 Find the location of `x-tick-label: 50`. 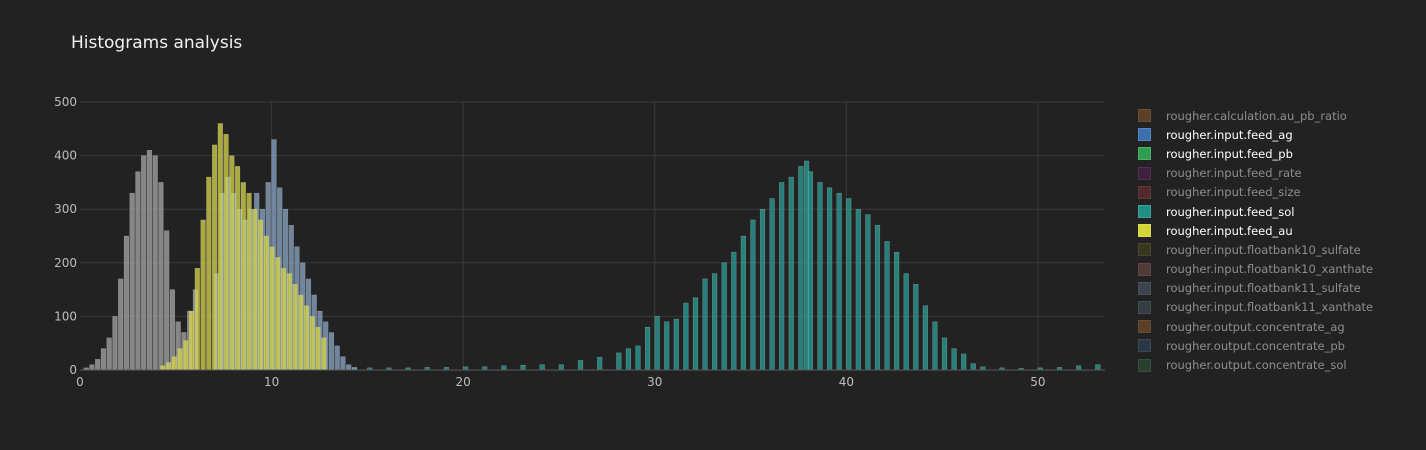

x-tick-label: 50 is located at coordinates (1037, 382).